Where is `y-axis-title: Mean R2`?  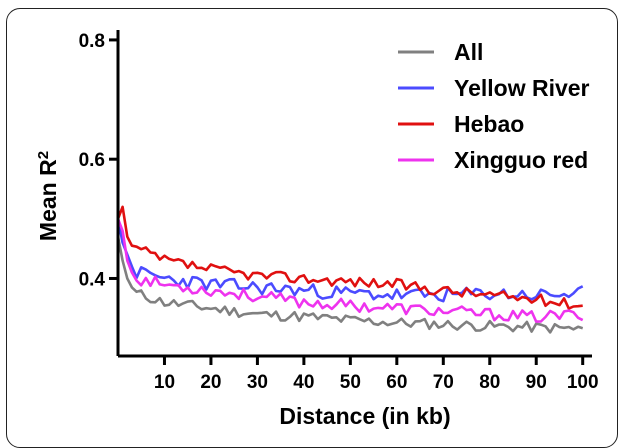 y-axis-title: Mean R2 is located at coordinates (48, 196).